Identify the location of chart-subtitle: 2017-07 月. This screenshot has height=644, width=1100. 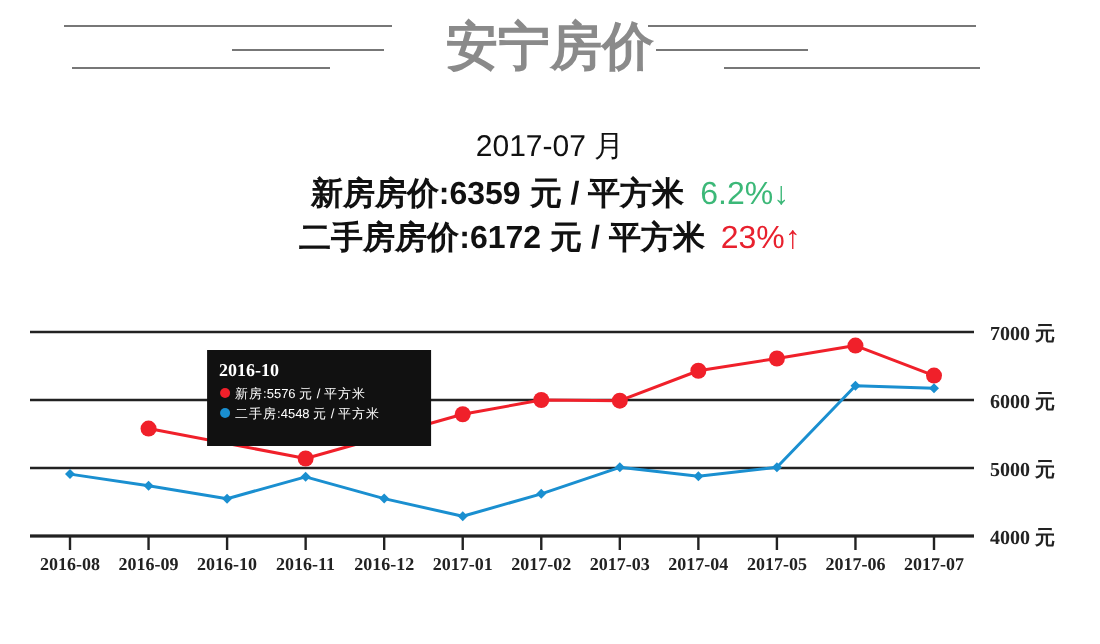
(550, 147).